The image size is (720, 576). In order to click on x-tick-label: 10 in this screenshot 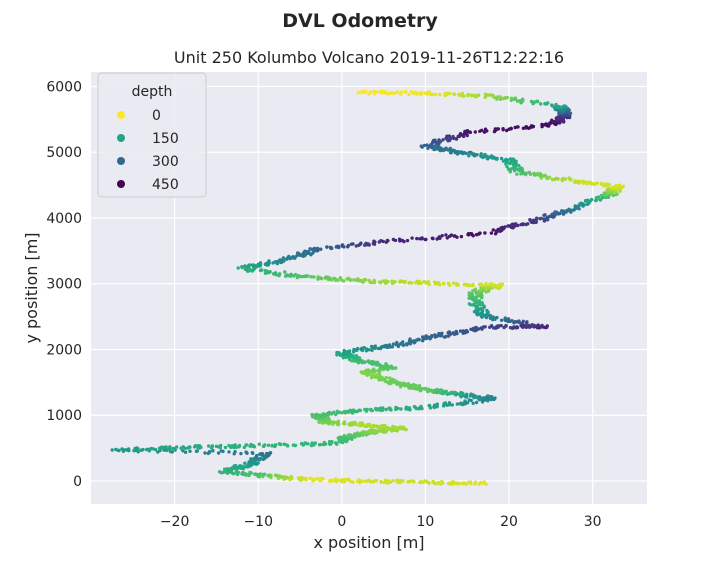, I will do `click(426, 522)`.